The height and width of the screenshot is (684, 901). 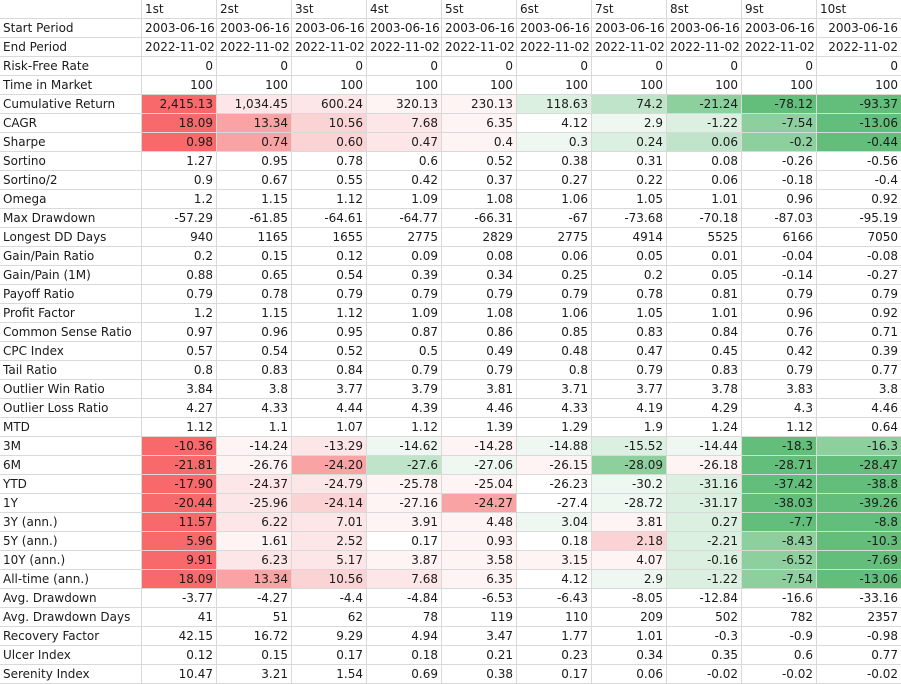 What do you see at coordinates (71, 9) in the screenshot?
I see `header-cell-corner` at bounding box center [71, 9].